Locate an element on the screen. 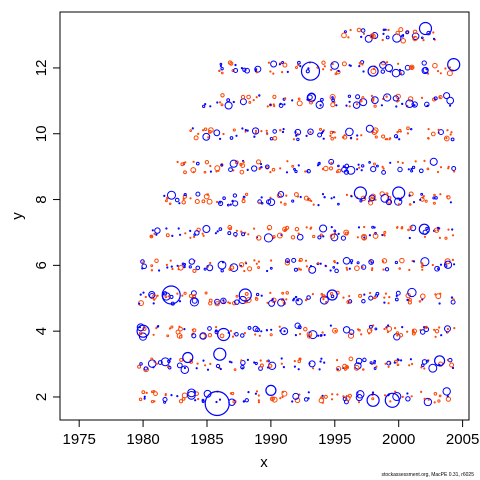 The height and width of the screenshot is (480, 480). y-tick-label: 2 is located at coordinates (41, 397).